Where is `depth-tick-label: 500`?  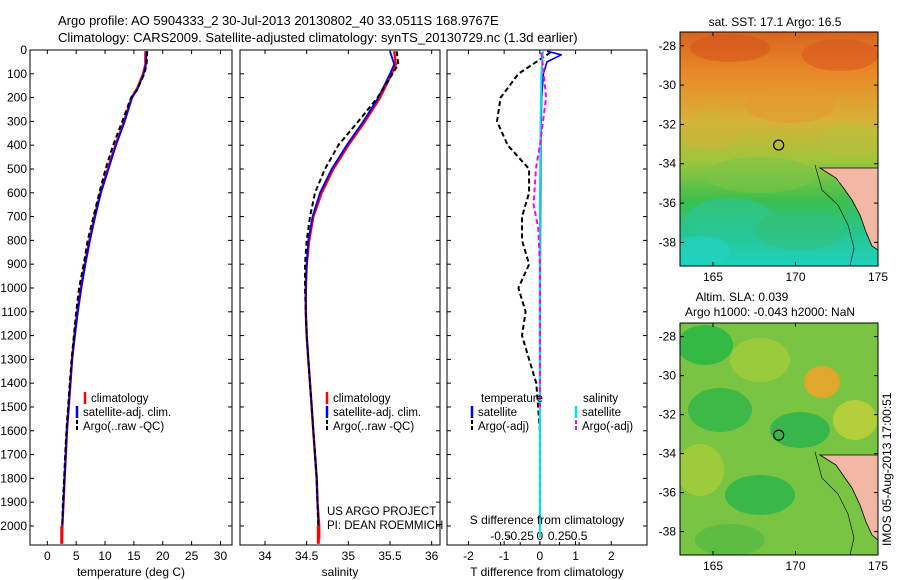 depth-tick-label: 500 is located at coordinates (17, 169).